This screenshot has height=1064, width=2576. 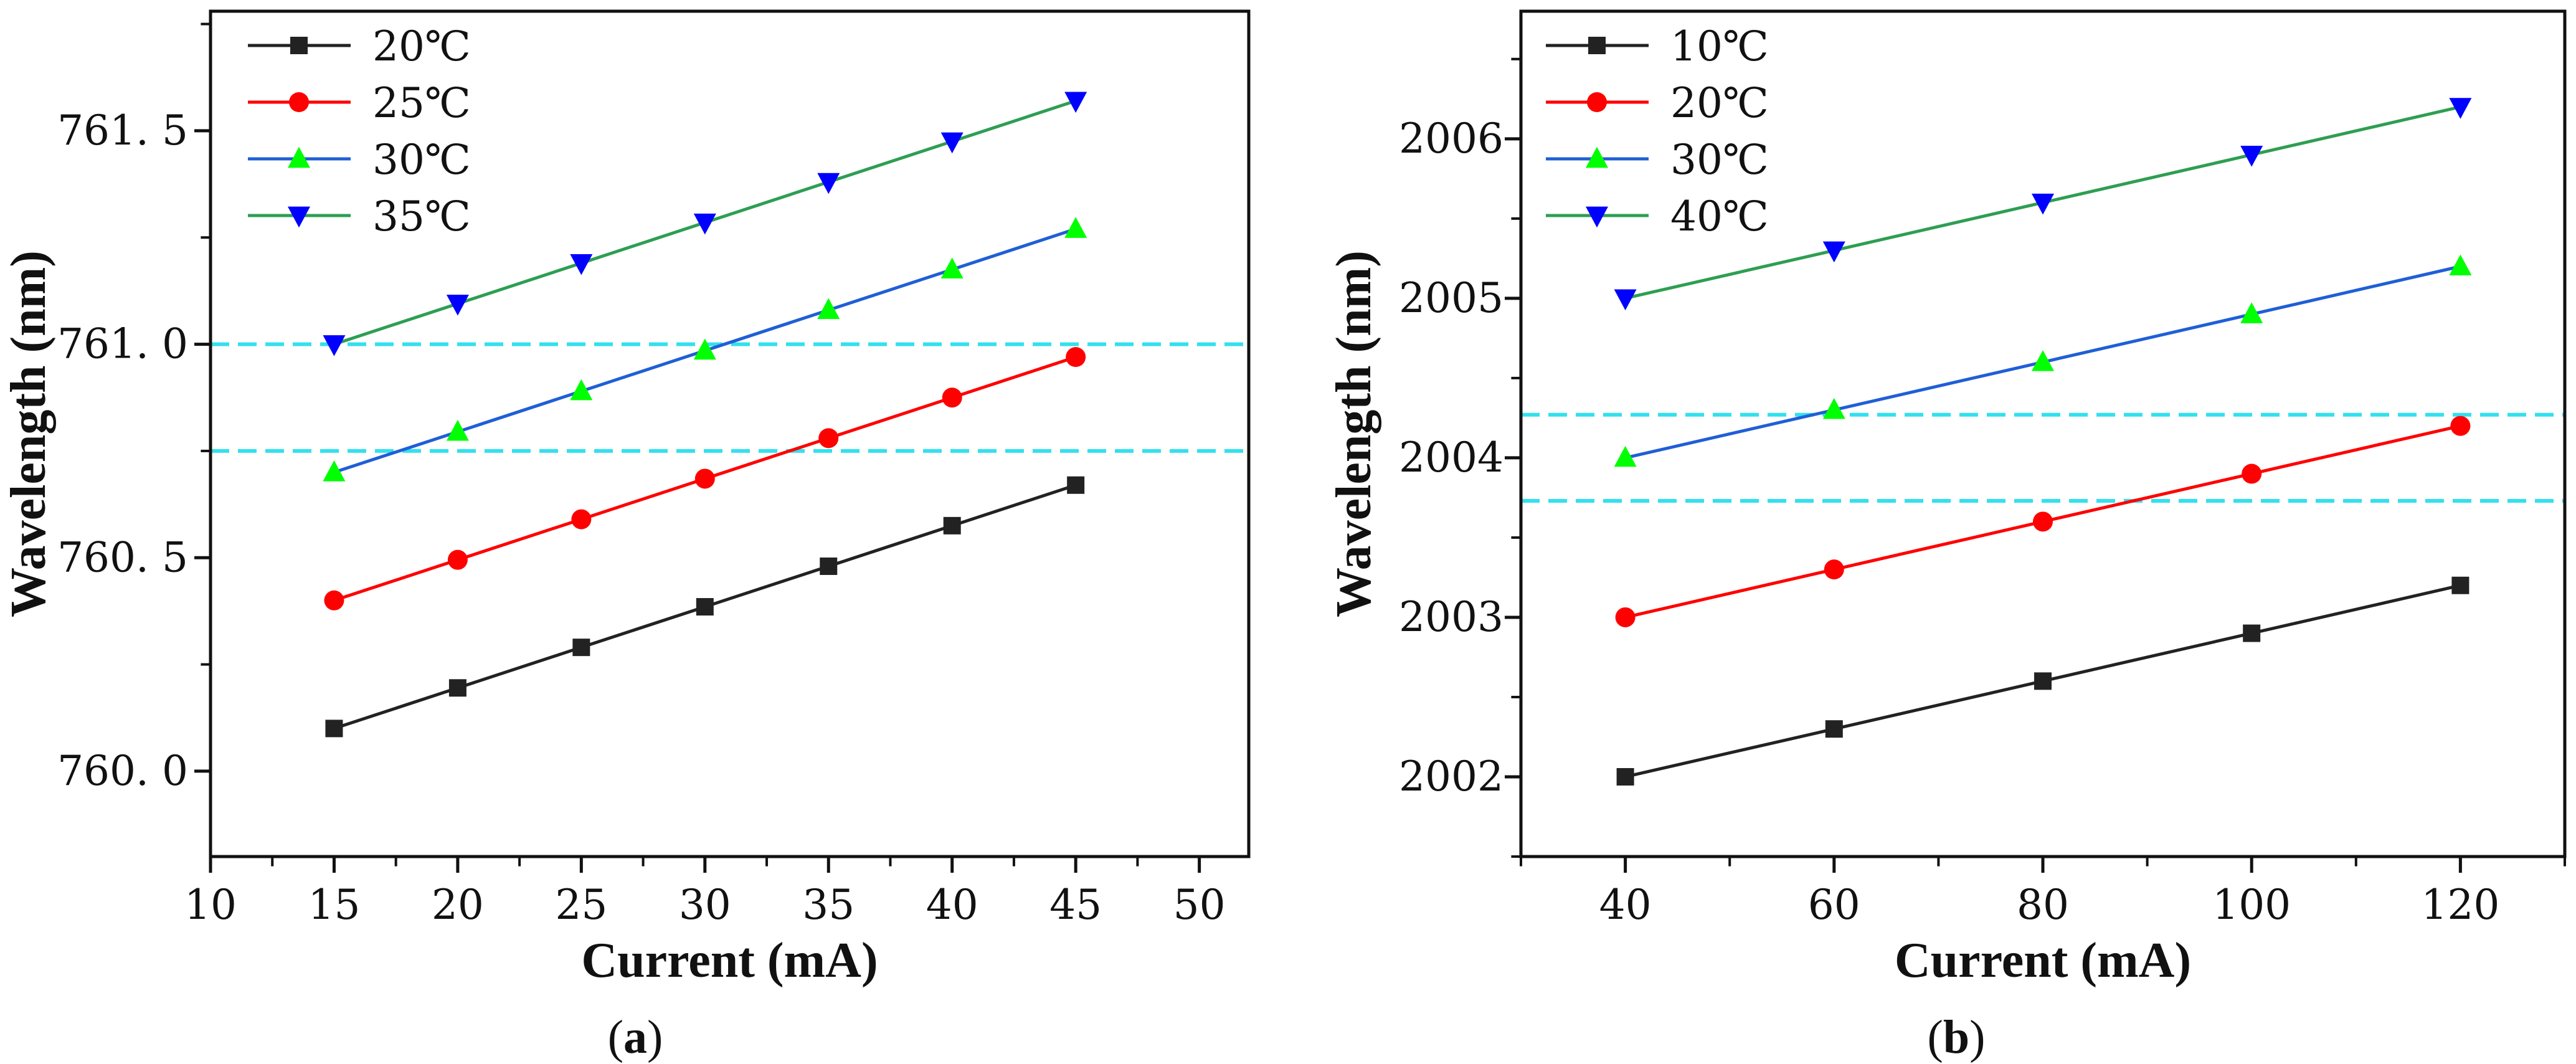 What do you see at coordinates (422, 103) in the screenshot?
I see `legend-label: 25℃` at bounding box center [422, 103].